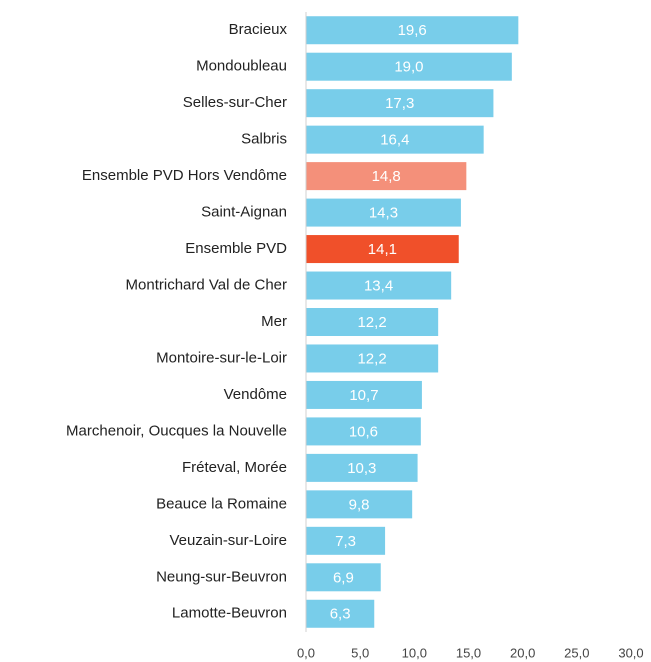 The width and height of the screenshot is (651, 662). What do you see at coordinates (236, 248) in the screenshot?
I see `y-tick-label: Ensemble PVD` at bounding box center [236, 248].